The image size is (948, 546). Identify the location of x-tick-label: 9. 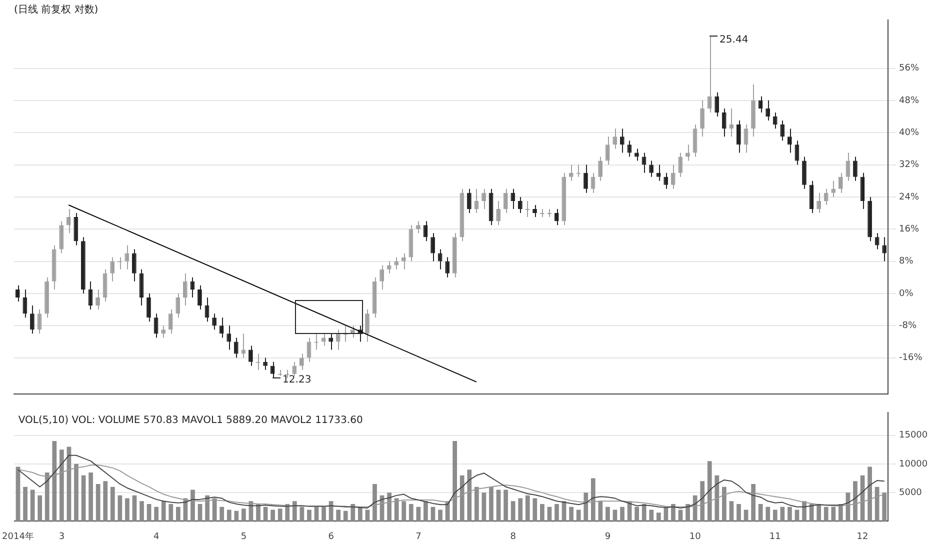
(607, 537).